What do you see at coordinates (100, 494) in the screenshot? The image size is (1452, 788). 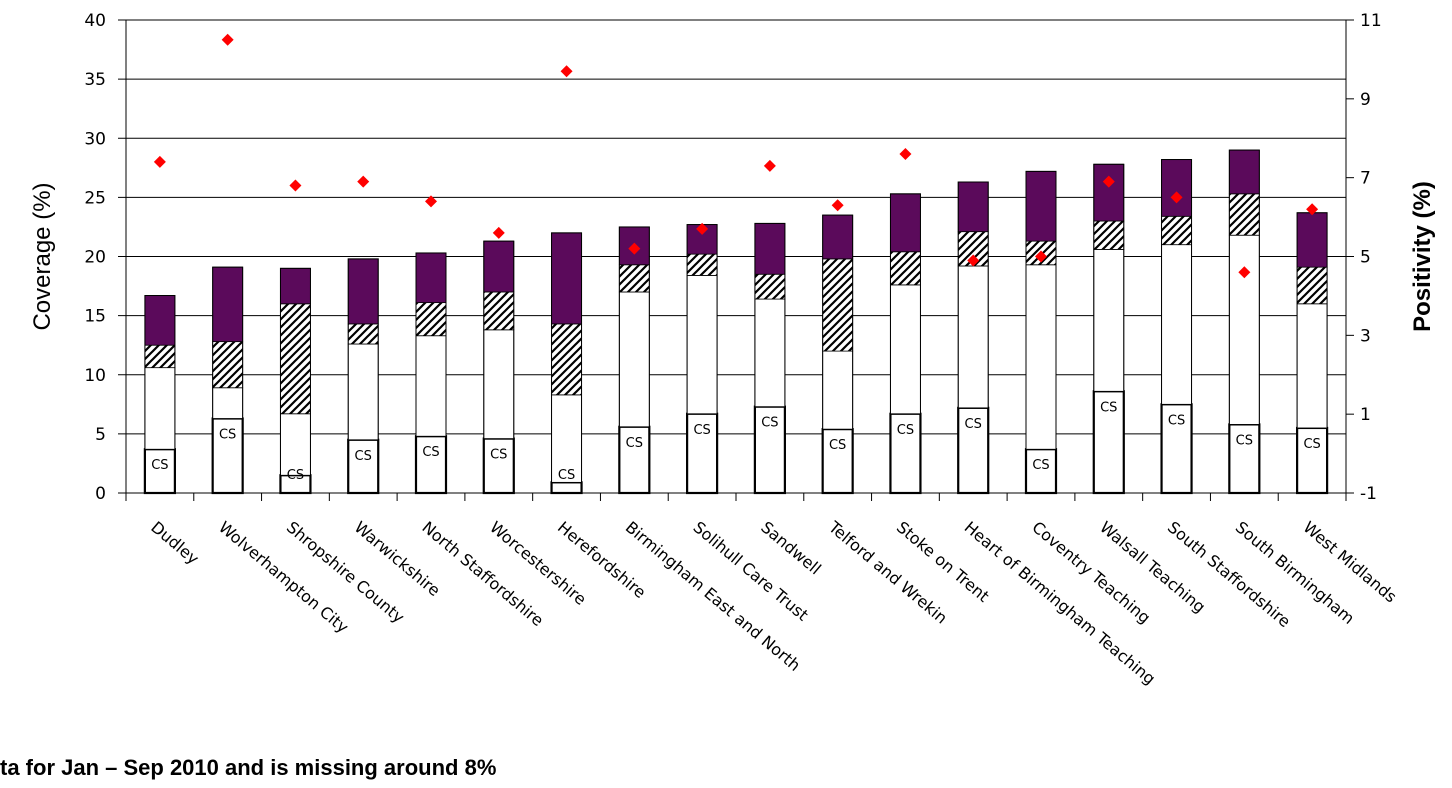 I see `y-tick-label: 0` at bounding box center [100, 494].